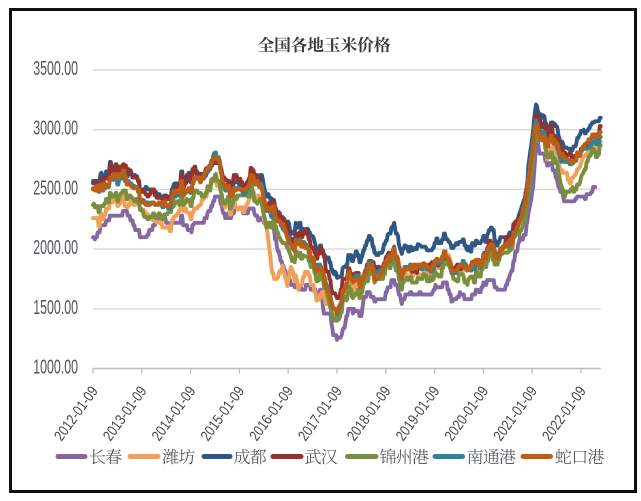 This screenshot has height=501, width=641. What do you see at coordinates (55, 366) in the screenshot?
I see `svg-text: 1000.00` at bounding box center [55, 366].